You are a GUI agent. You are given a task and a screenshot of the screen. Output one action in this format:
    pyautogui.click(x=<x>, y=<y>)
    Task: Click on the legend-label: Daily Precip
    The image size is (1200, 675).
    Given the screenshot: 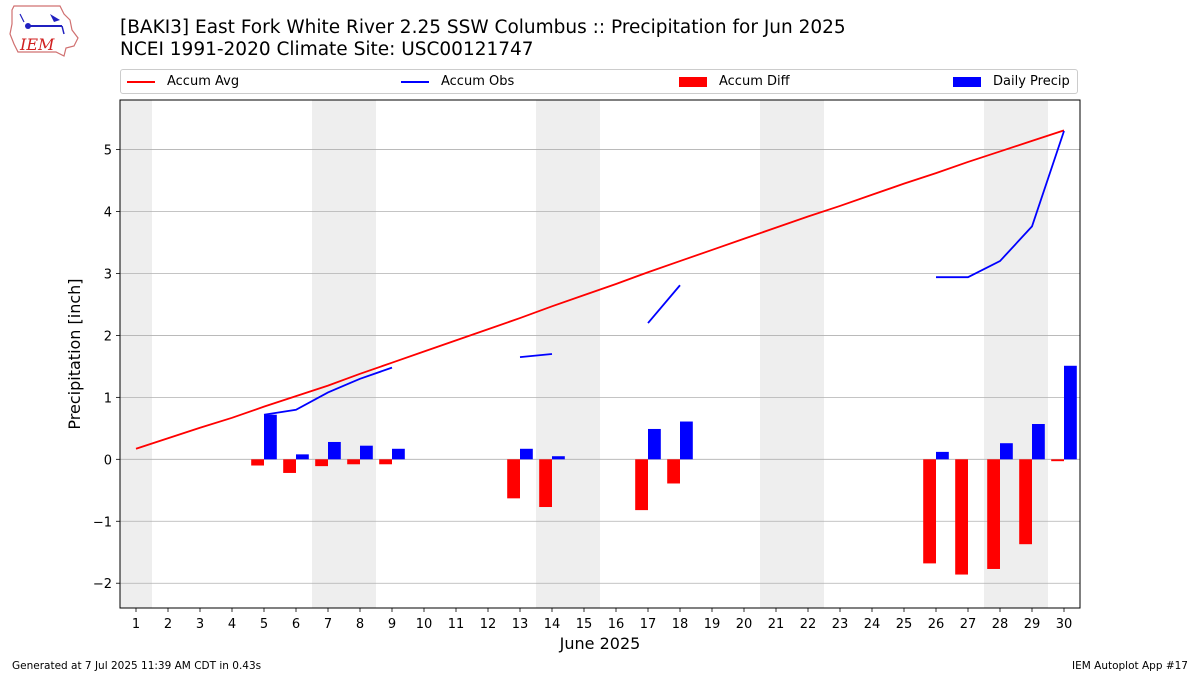 What is the action you would take?
    pyautogui.click(x=1031, y=81)
    